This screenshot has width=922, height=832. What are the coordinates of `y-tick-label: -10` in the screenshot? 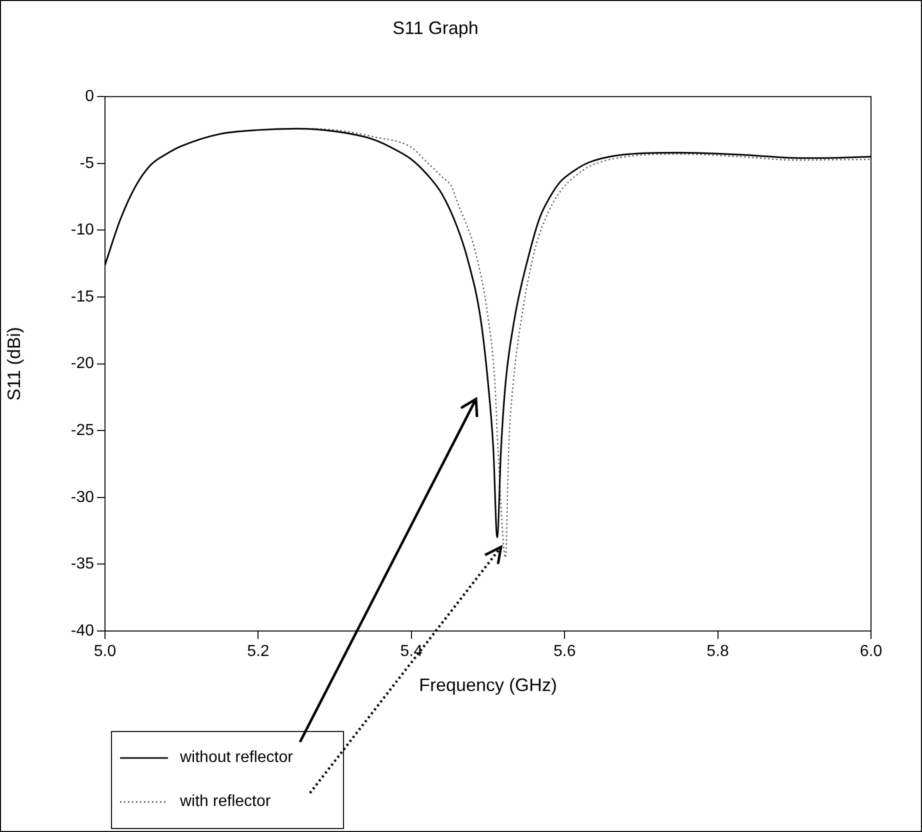 It's located at (82, 230).